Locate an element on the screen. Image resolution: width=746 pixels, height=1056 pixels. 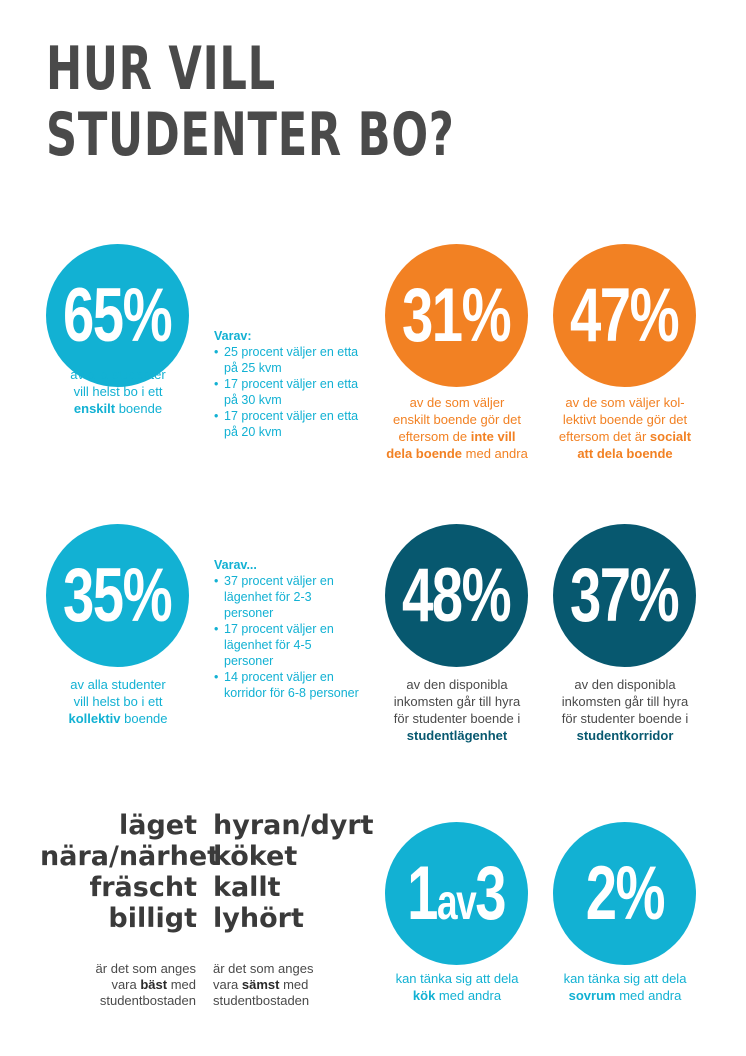
word: fräscht is located at coordinates (143, 887).